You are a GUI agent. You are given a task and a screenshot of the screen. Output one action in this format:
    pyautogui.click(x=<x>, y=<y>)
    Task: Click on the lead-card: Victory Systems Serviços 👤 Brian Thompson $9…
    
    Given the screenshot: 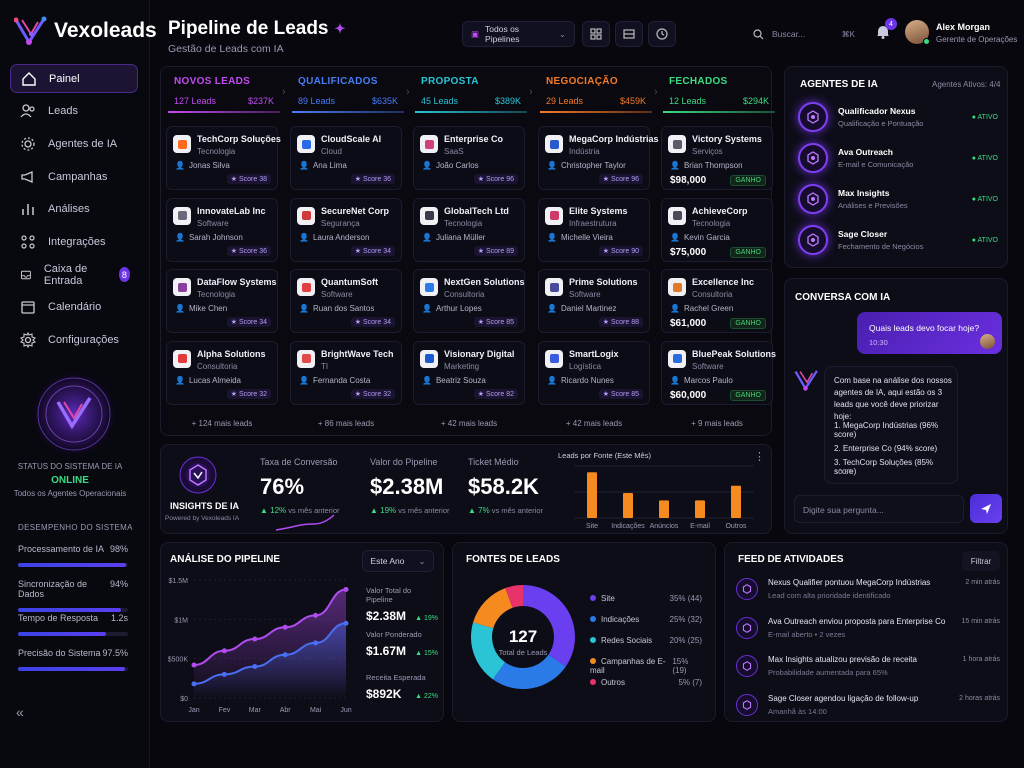 What is the action you would take?
    pyautogui.click(x=717, y=158)
    